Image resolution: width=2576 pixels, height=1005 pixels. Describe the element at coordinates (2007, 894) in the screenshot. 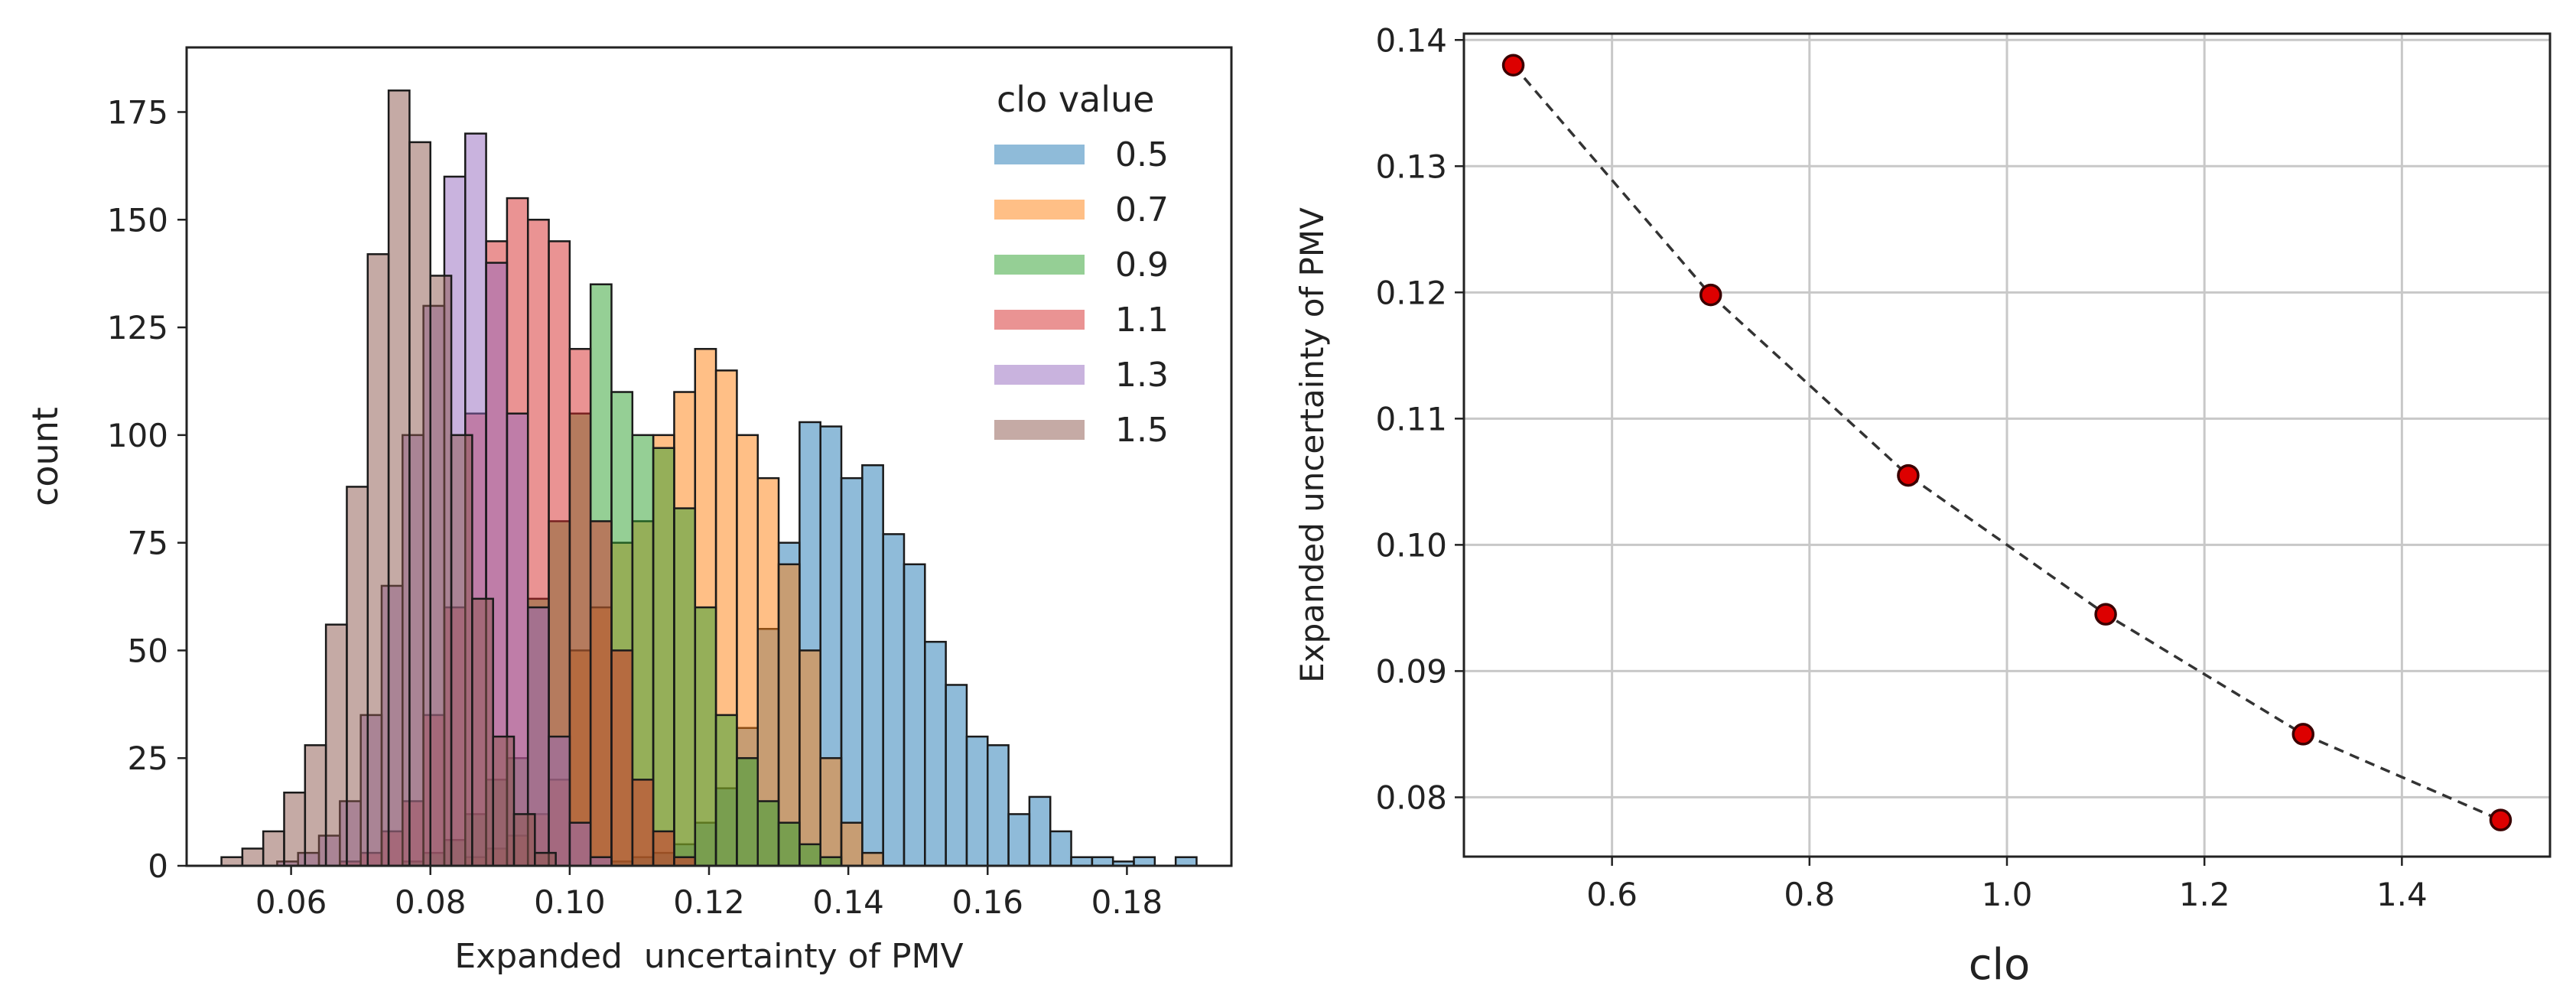

I see `x-tick-label: 1.0` at that location.